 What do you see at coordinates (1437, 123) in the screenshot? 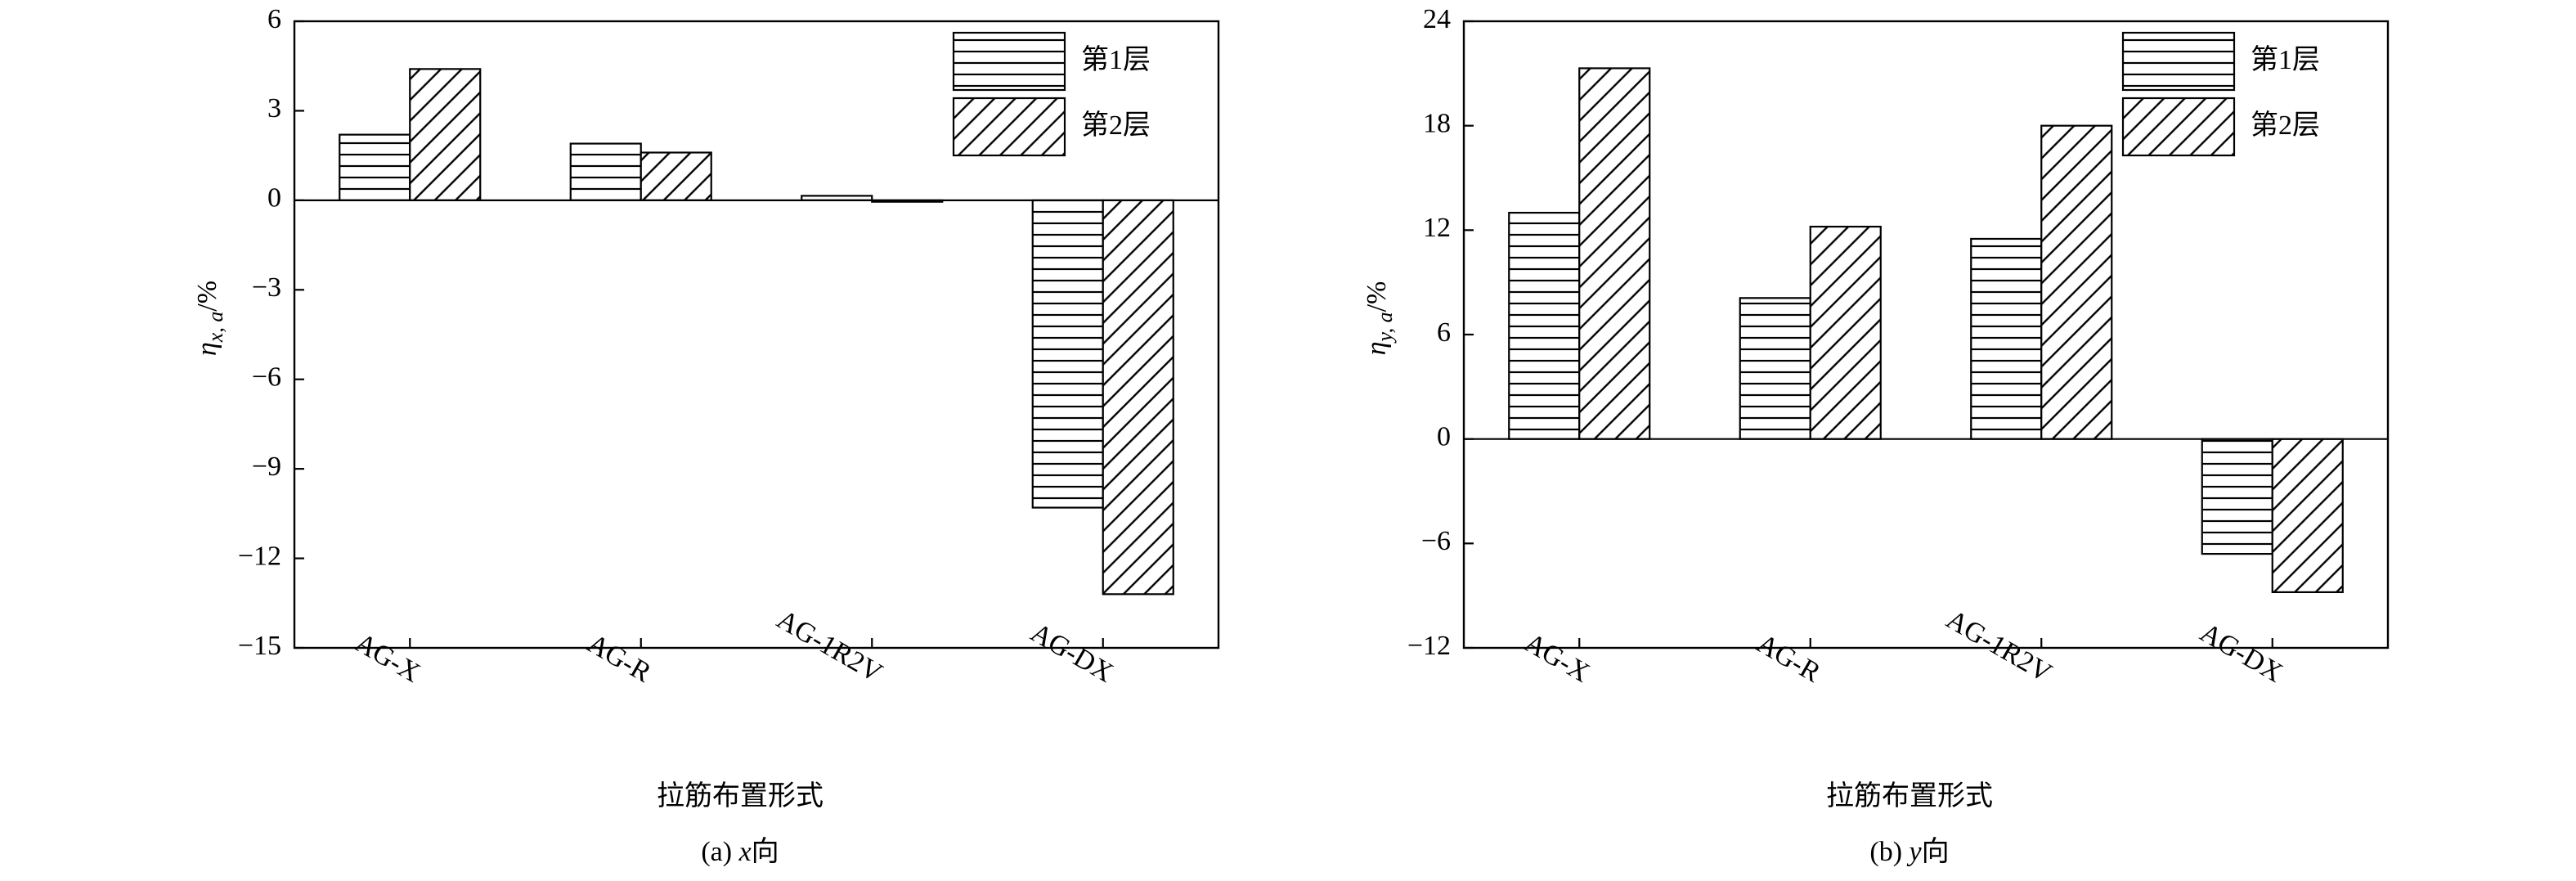
I see `y-tick-label: 18` at bounding box center [1437, 123].